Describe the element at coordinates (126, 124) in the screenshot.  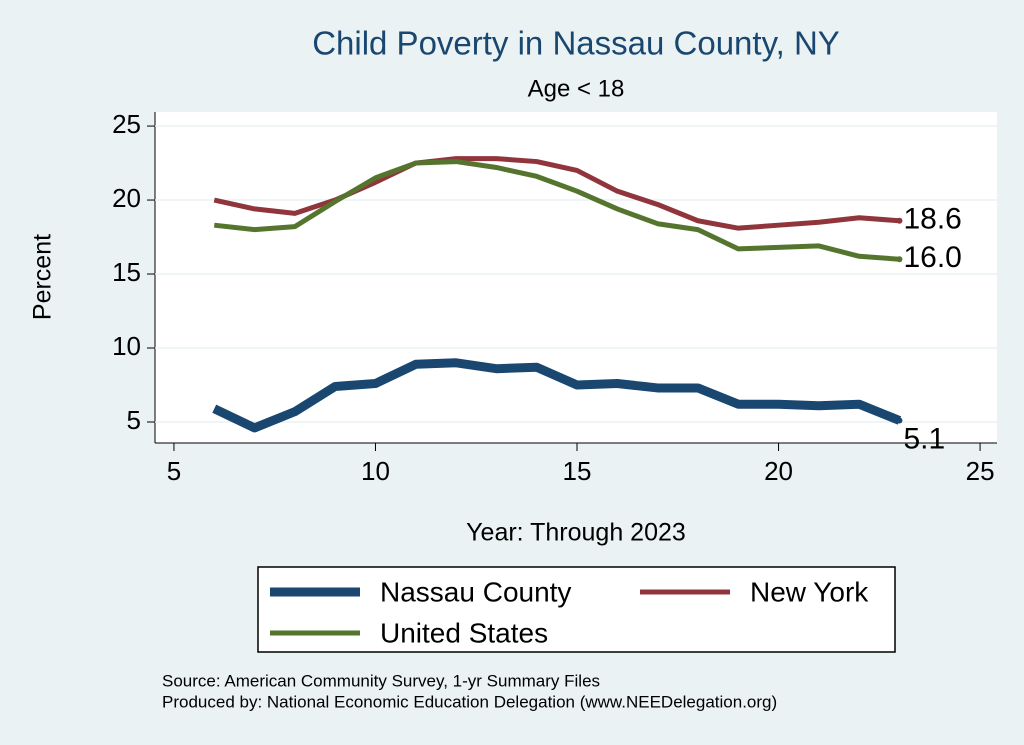
I see `y-tick-label: 25` at that location.